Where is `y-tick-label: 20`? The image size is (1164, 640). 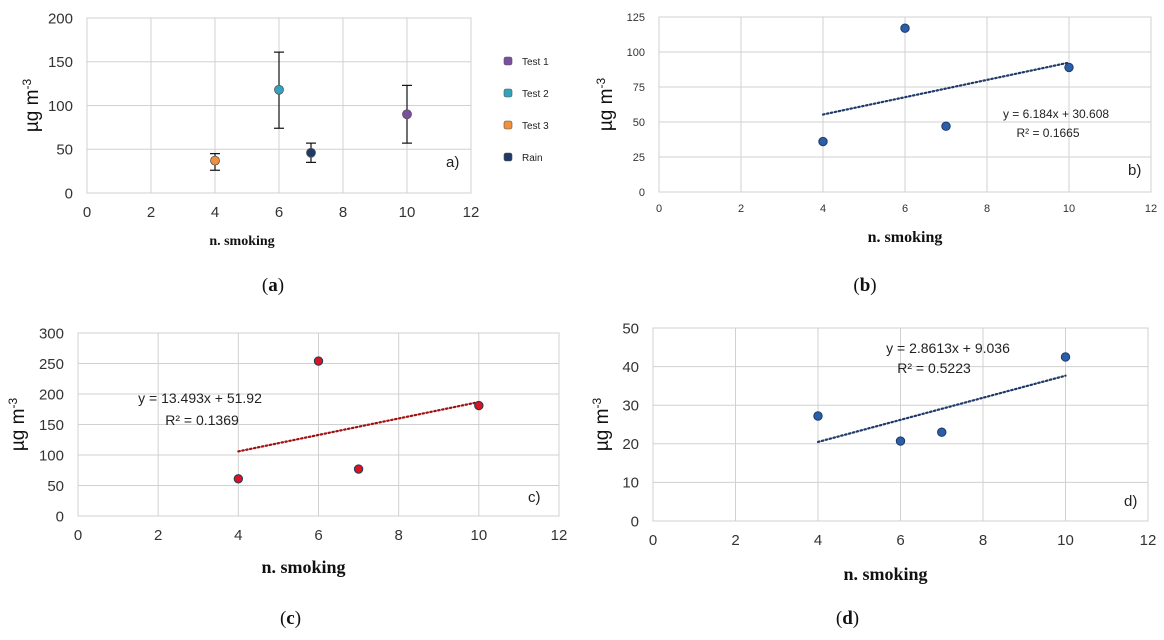
y-tick-label: 20 is located at coordinates (630, 444).